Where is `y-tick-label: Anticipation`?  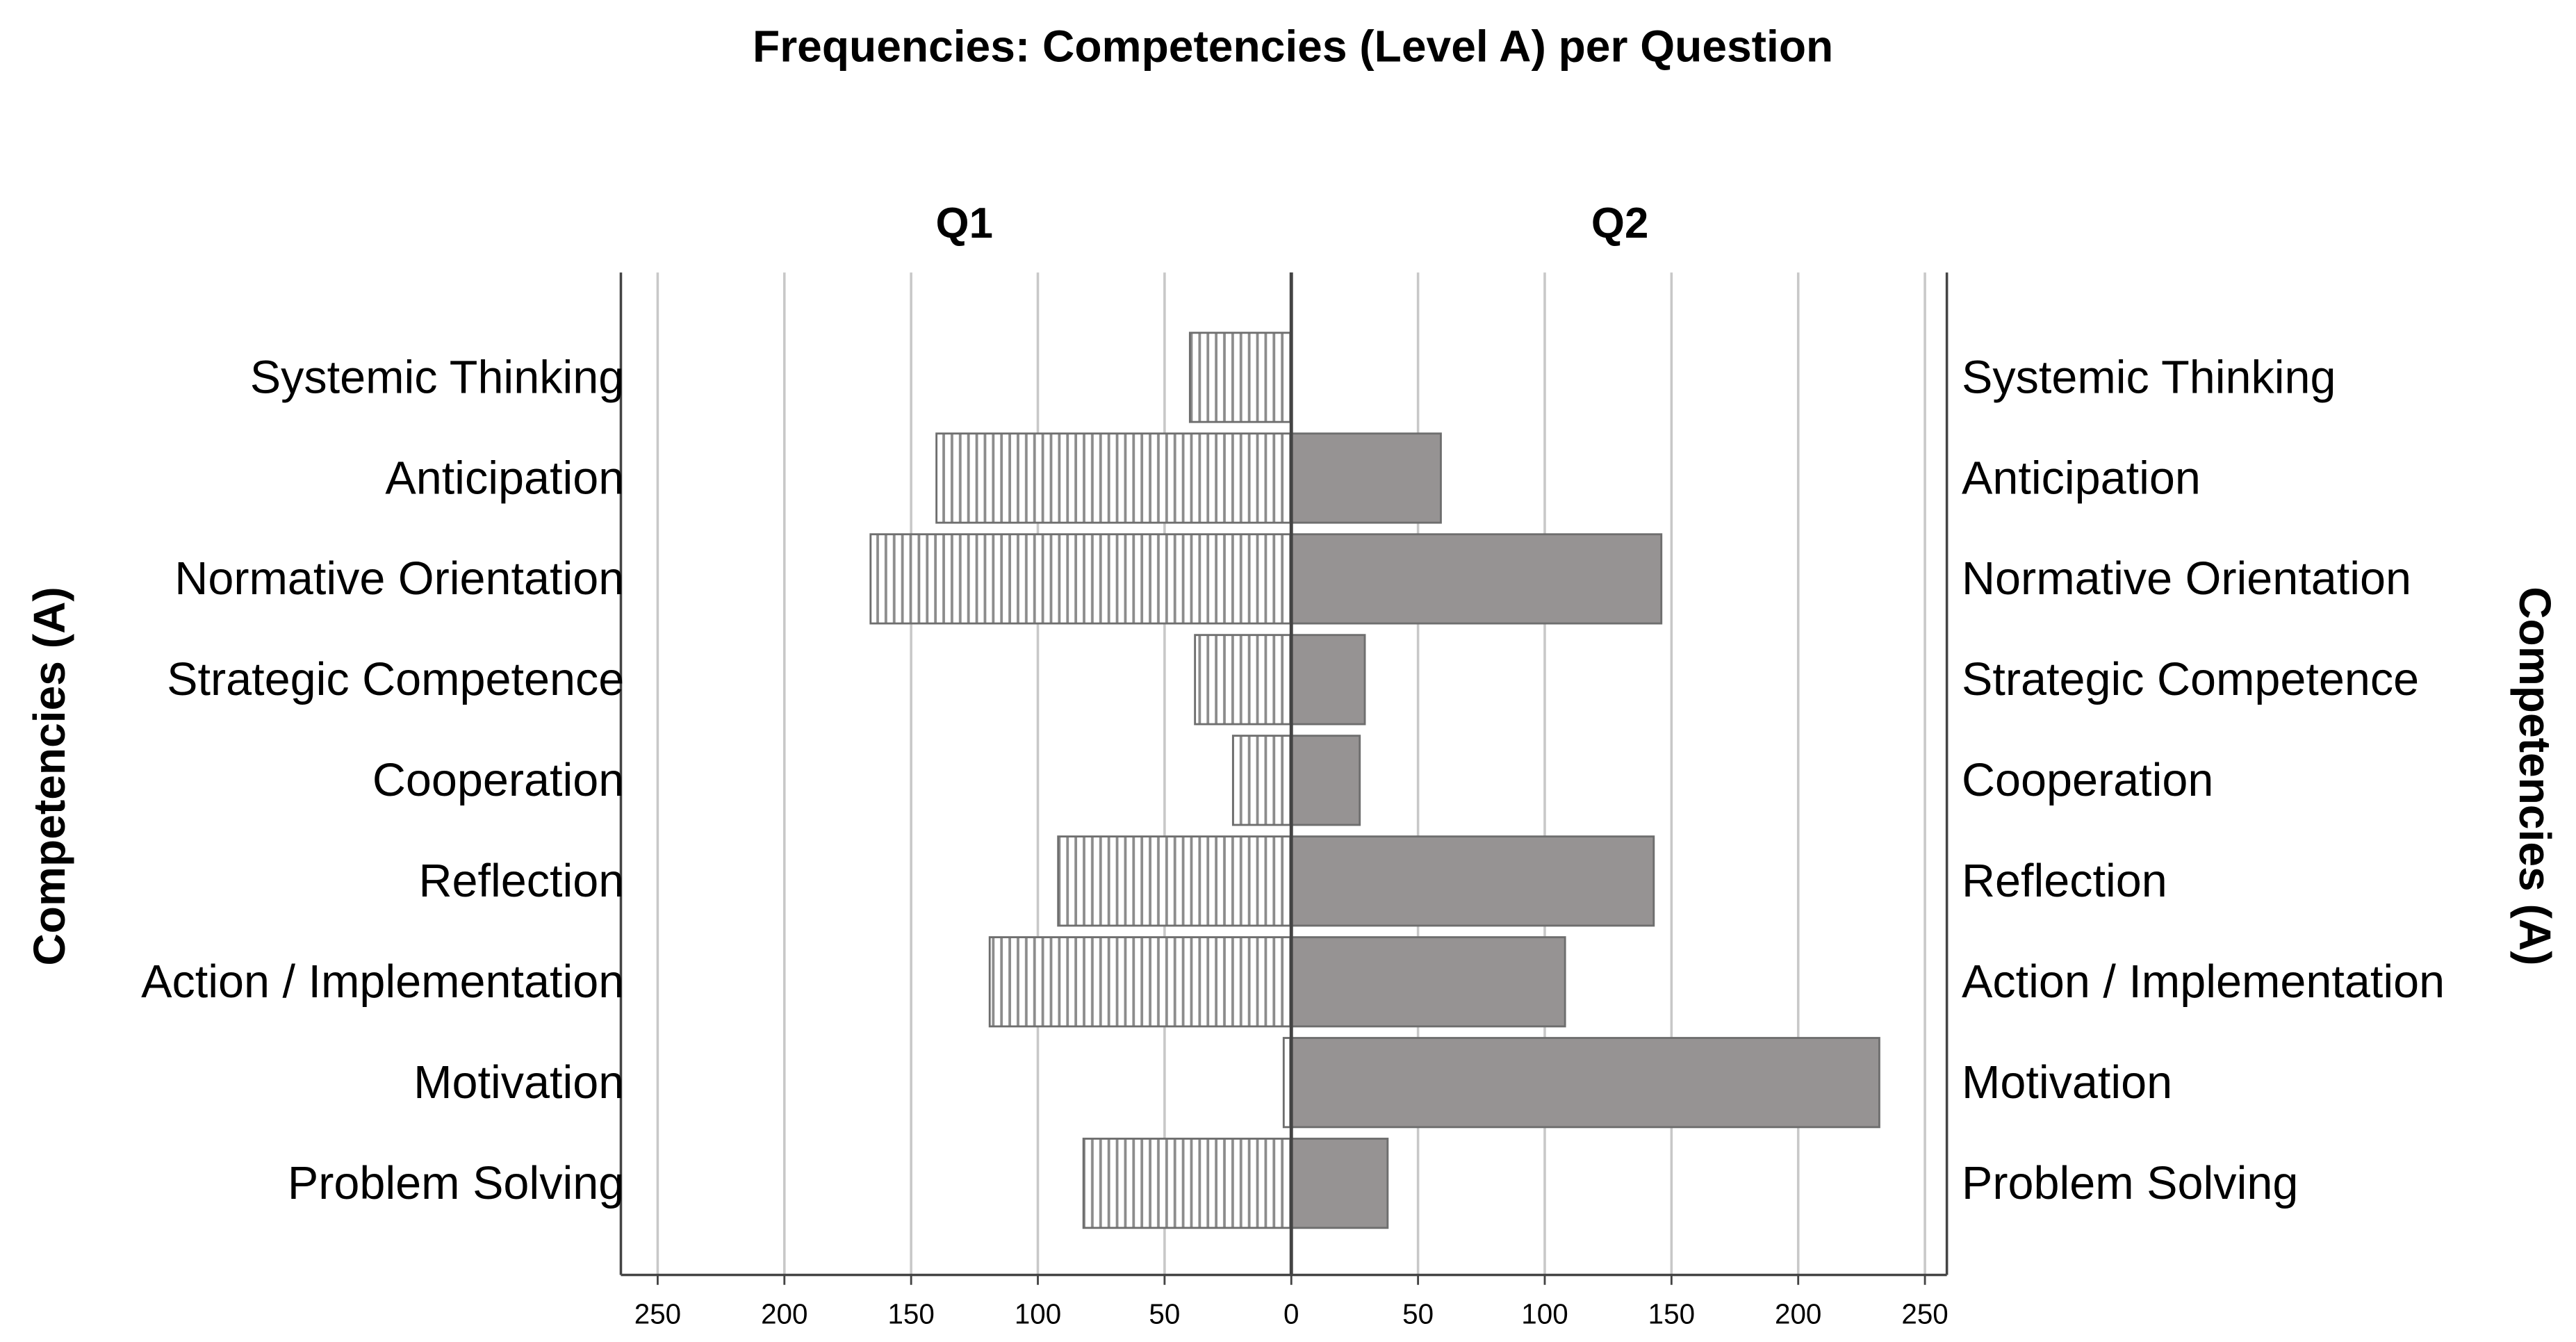 y-tick-label: Anticipation is located at coordinates (504, 478).